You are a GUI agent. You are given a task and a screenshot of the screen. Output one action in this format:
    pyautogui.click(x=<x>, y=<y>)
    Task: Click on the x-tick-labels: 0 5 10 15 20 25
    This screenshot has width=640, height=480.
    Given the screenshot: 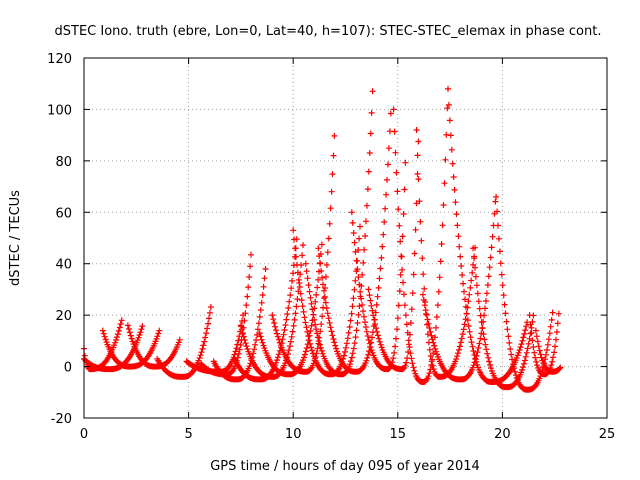 What is the action you would take?
    pyautogui.click(x=347, y=434)
    